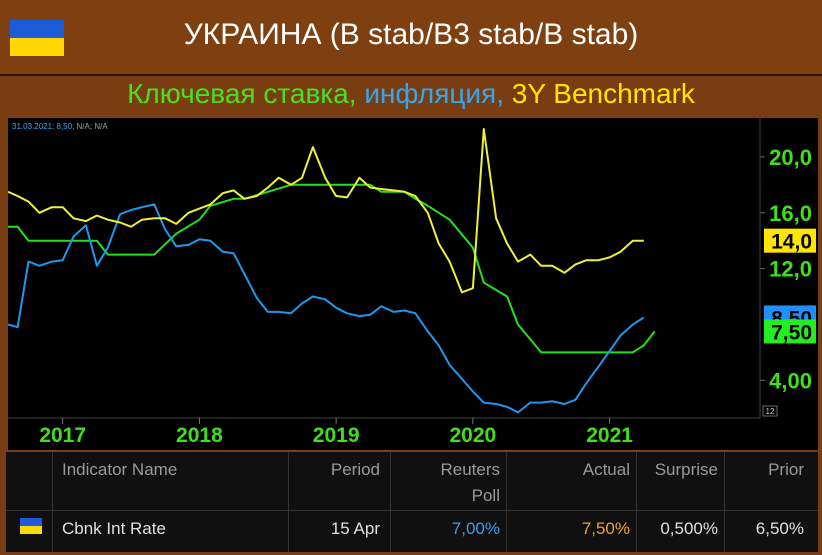 This screenshot has width=822, height=555. I want to click on row-reuters-poll: 7,00%, so click(475, 528).